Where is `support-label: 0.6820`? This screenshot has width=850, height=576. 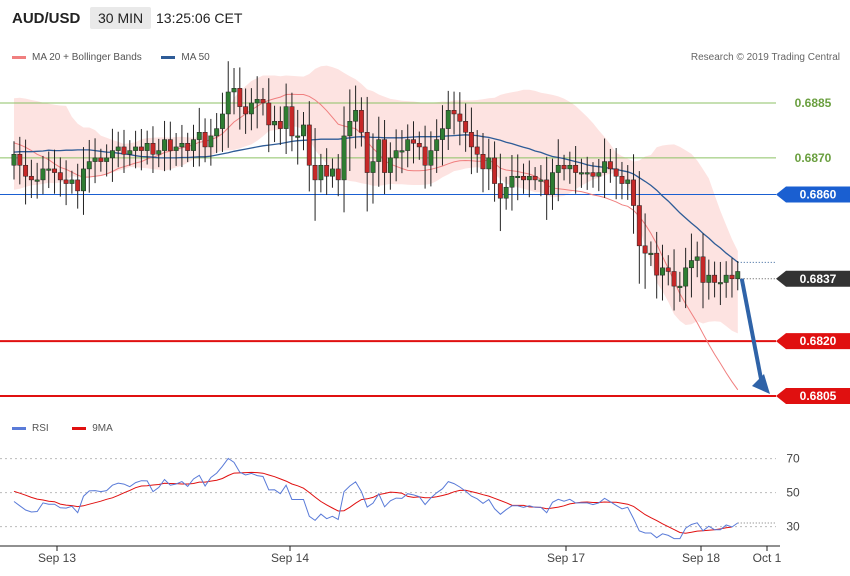 support-label: 0.6820 is located at coordinates (818, 341).